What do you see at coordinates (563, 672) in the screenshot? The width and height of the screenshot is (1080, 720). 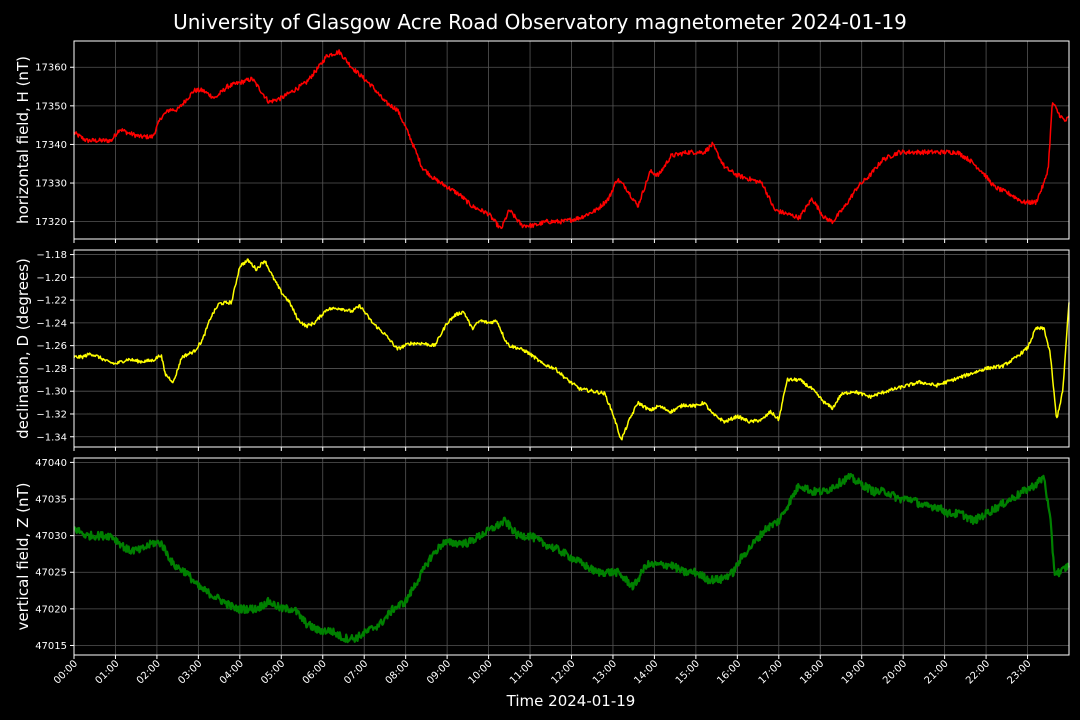 I see `x-tick-label: 12:00` at bounding box center [563, 672].